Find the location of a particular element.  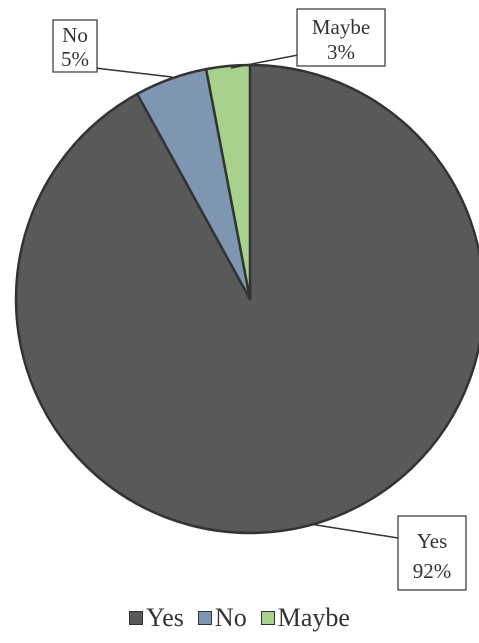

leader-line-yes is located at coordinates (354, 531).